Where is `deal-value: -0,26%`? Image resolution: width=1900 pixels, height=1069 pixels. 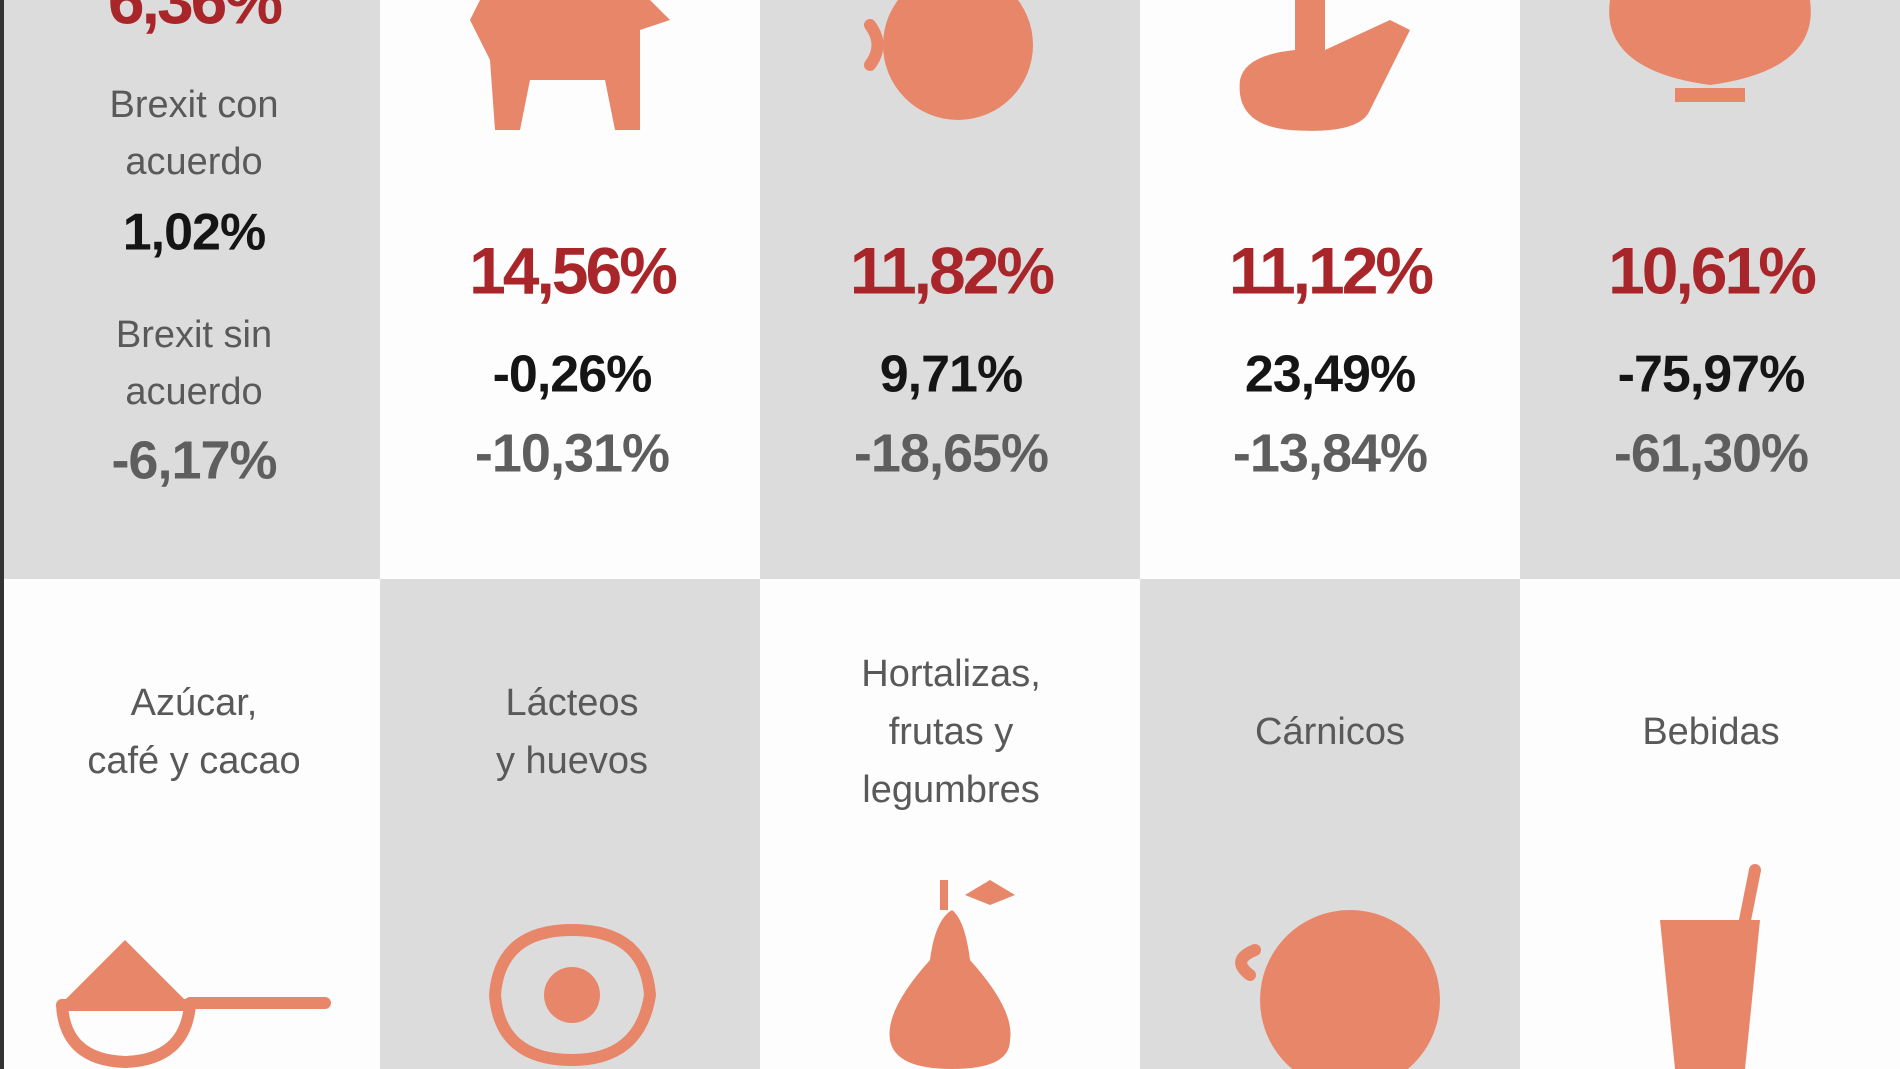
deal-value: -0,26% is located at coordinates (572, 375).